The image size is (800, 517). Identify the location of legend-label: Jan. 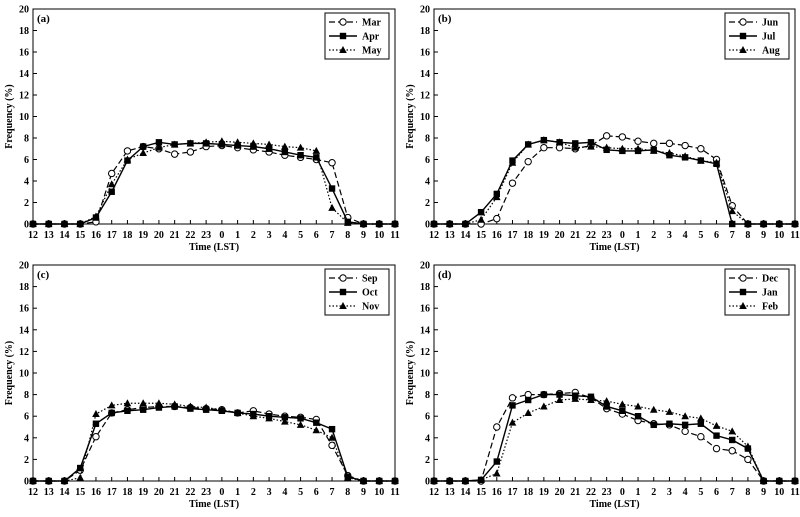
(770, 293).